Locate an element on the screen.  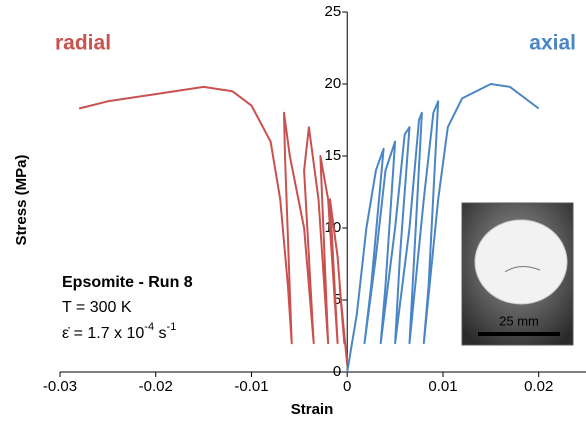
annotation-strain-rate: ε̇ = 1.7 x 10-4 s-1 is located at coordinates (119, 331).